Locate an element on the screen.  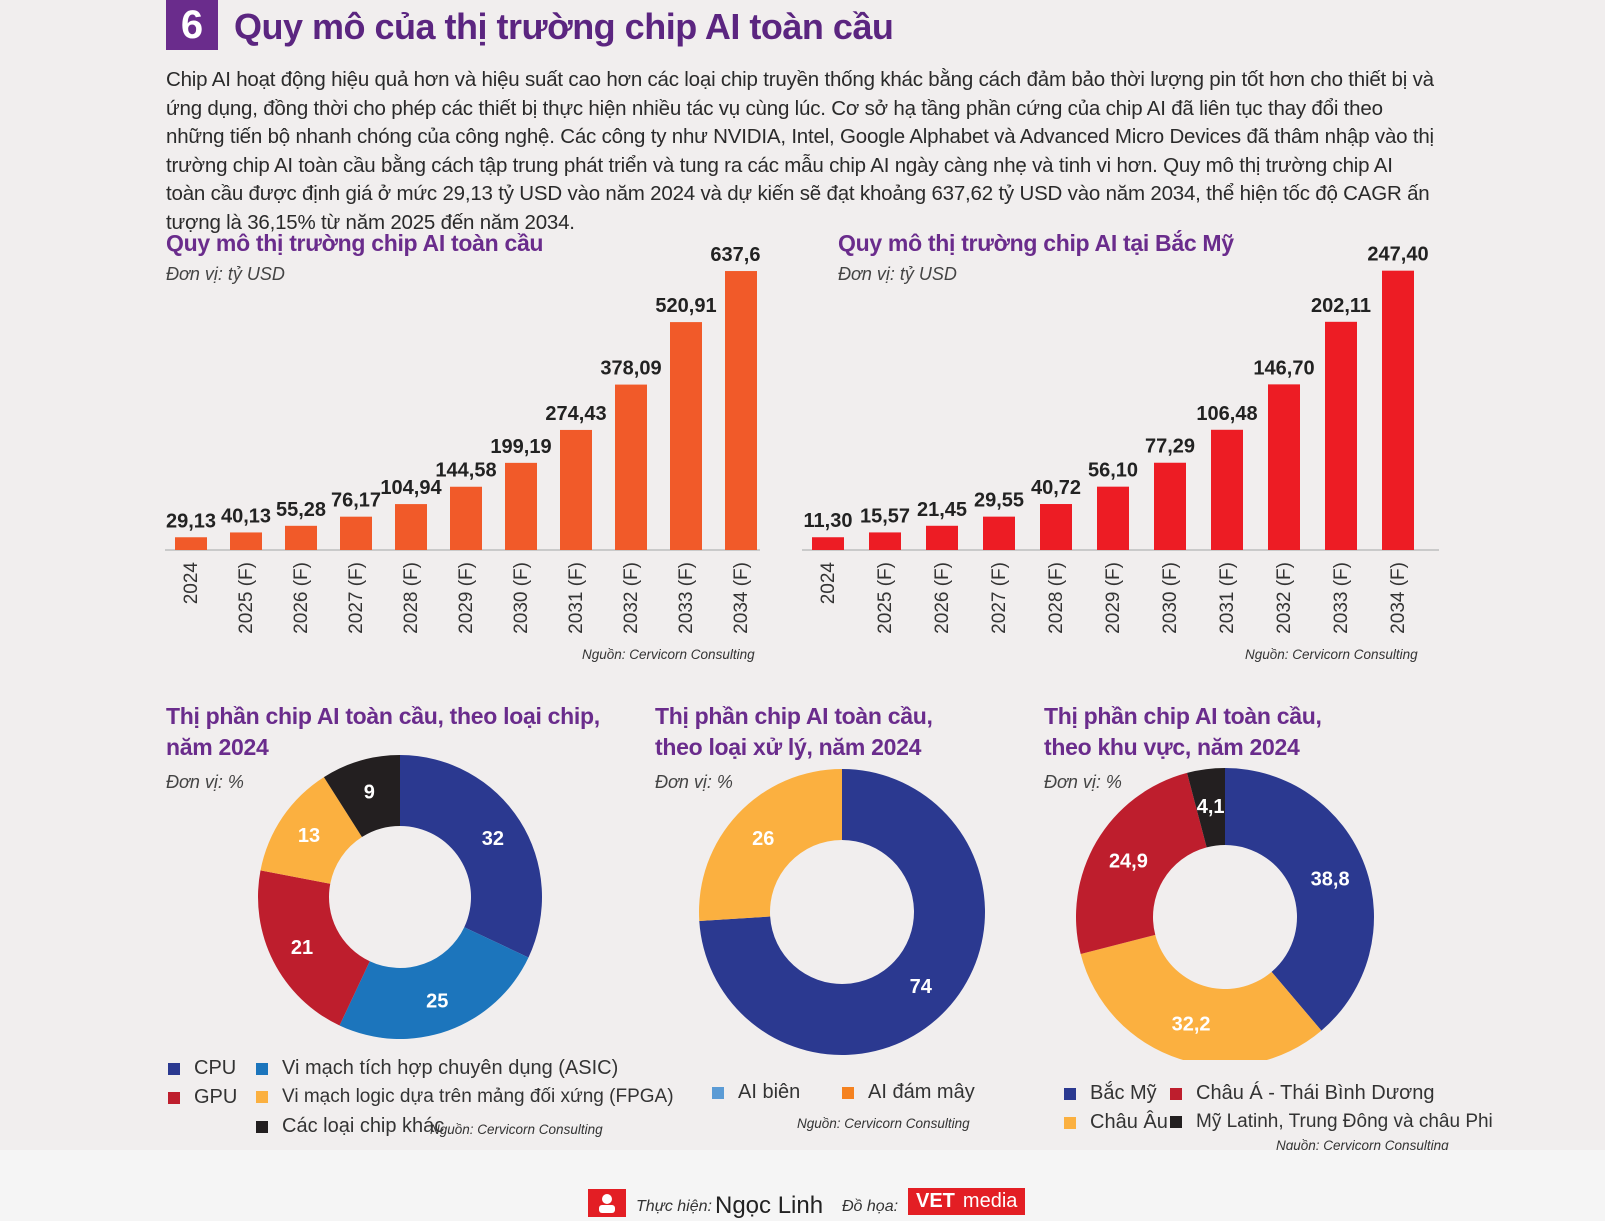
bar-value-label: 29,55 is located at coordinates (999, 501).